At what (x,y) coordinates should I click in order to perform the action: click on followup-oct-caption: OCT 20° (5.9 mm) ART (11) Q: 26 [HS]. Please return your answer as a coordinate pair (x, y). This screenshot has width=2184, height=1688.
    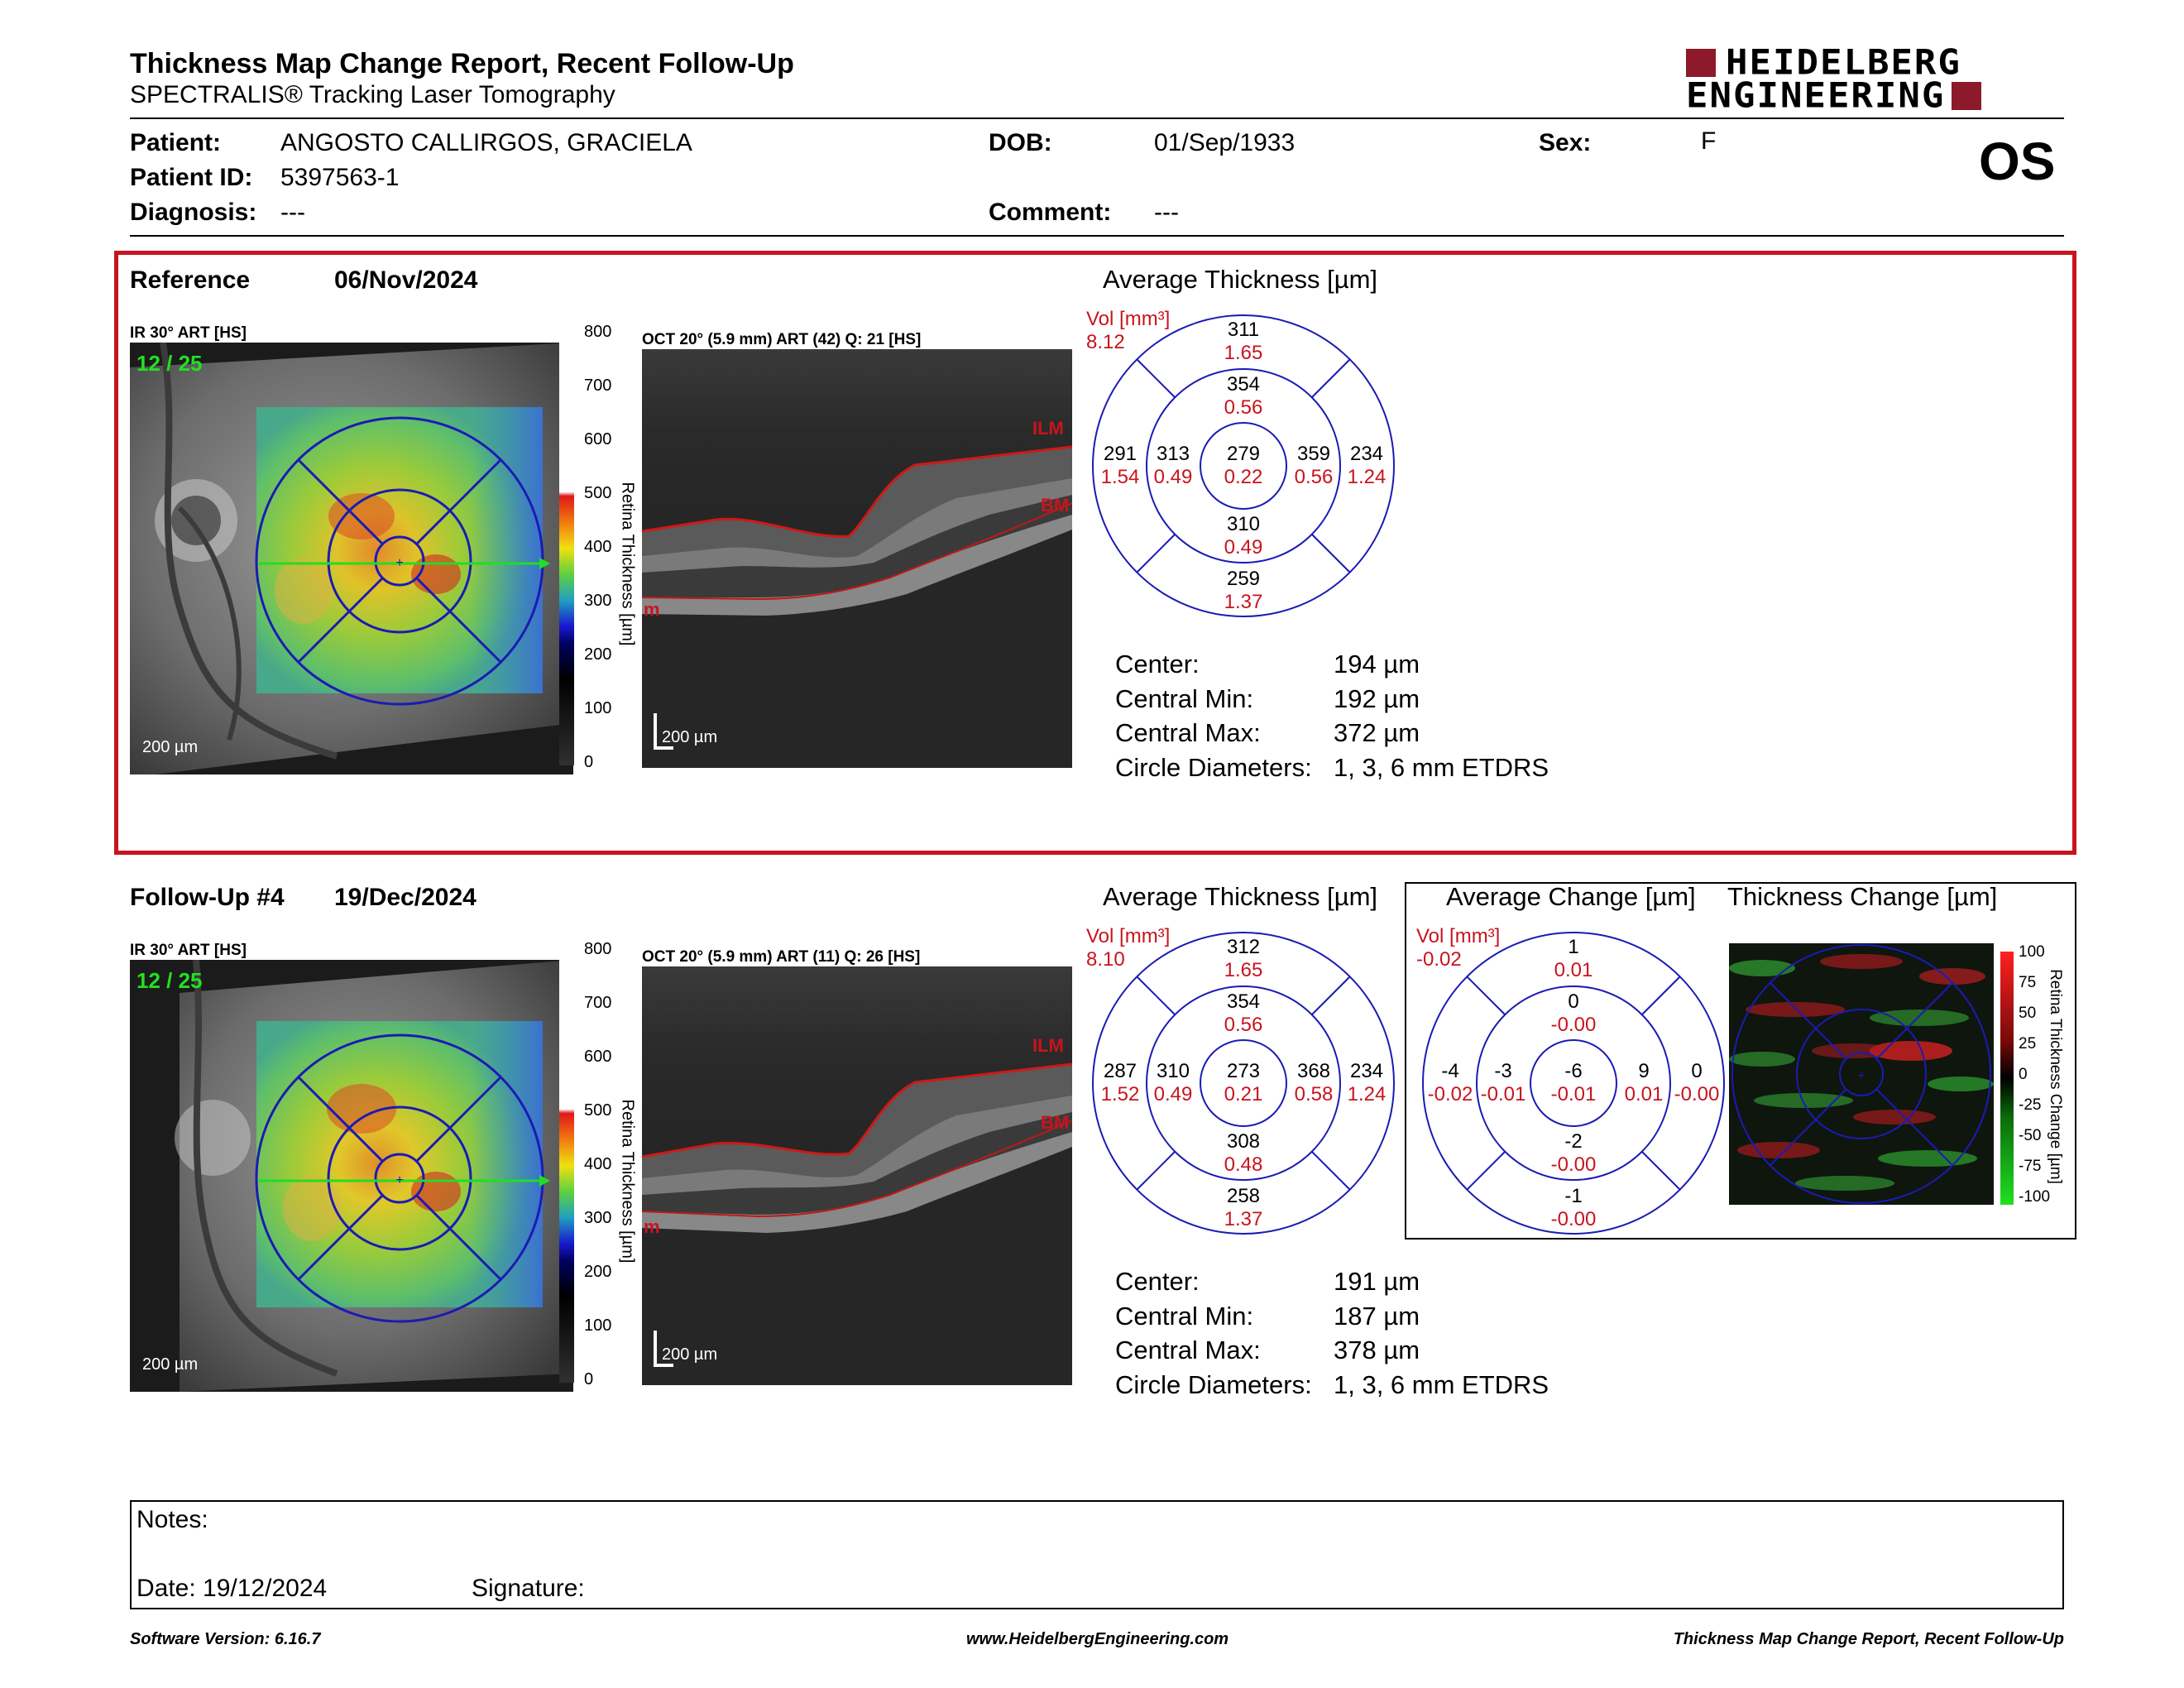
    Looking at the image, I should click on (781, 957).